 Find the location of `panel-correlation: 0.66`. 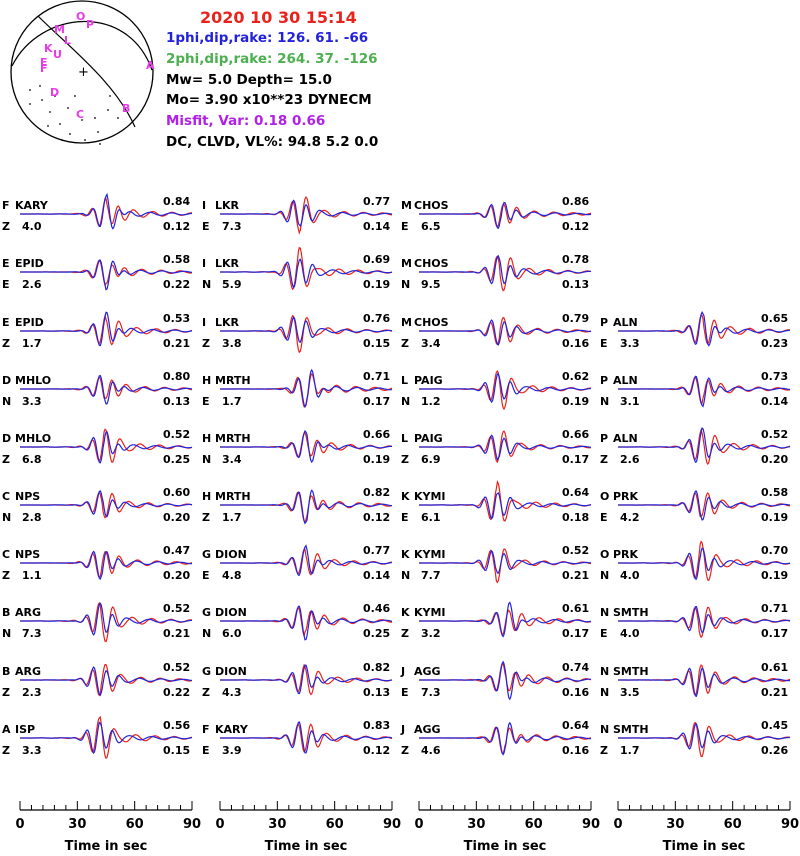

panel-correlation: 0.66 is located at coordinates (376, 434).